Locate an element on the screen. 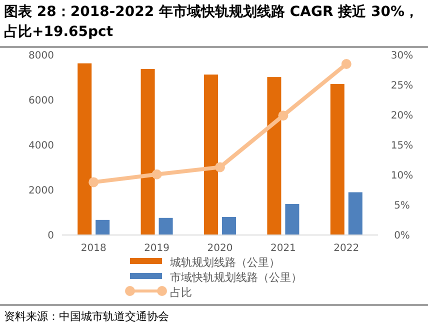 The height and width of the screenshot is (334, 428). y2-tick-label: 30% is located at coordinates (402, 56).